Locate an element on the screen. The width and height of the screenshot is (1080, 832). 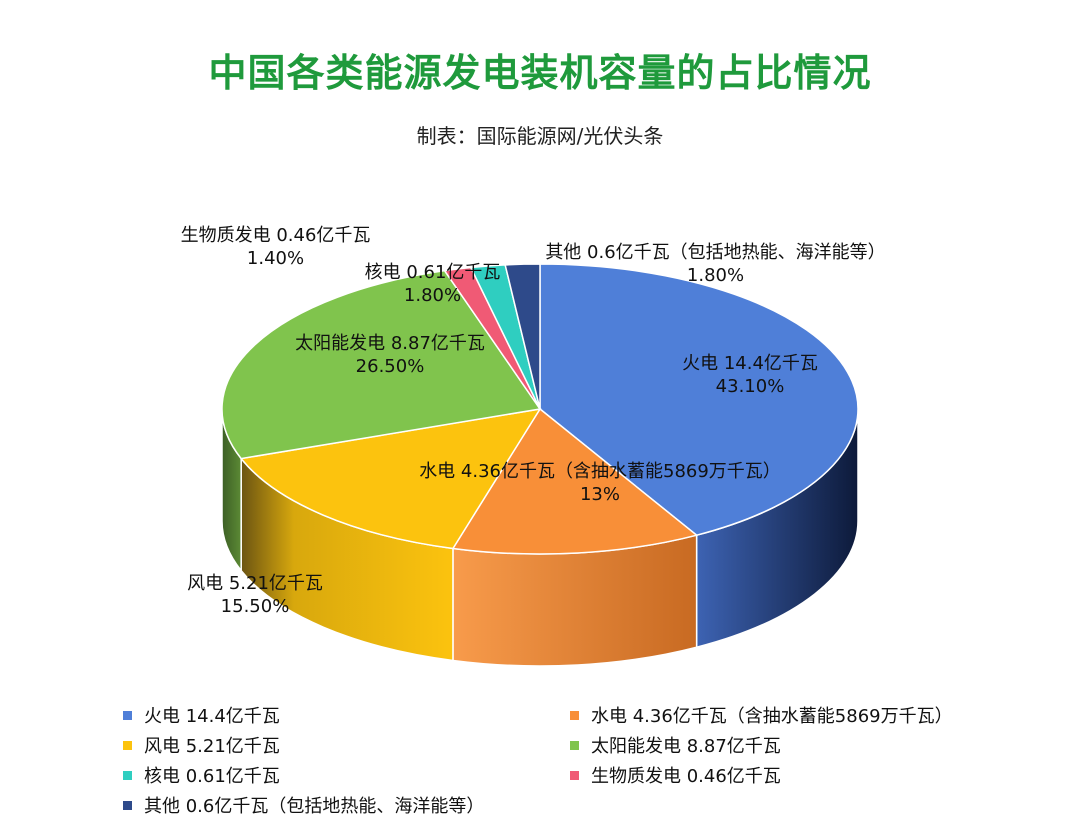
legend-item-biomass: 生物质发电 0.46亿千瓦 is located at coordinates (675, 775).